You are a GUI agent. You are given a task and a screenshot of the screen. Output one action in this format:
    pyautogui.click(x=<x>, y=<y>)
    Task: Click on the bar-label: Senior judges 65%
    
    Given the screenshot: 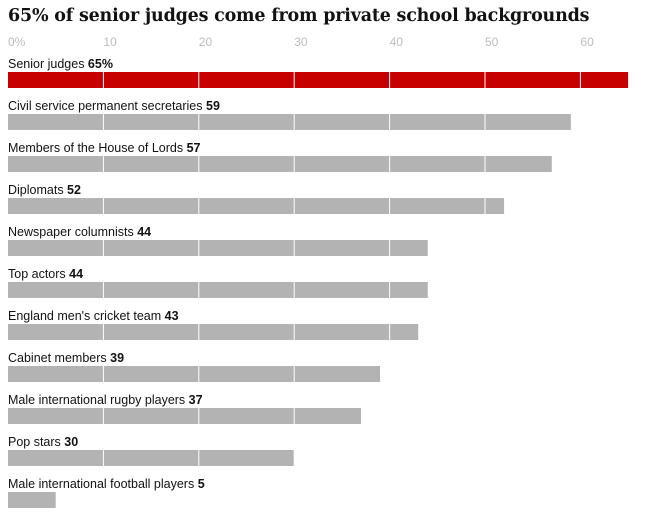 What is the action you would take?
    pyautogui.click(x=60, y=64)
    